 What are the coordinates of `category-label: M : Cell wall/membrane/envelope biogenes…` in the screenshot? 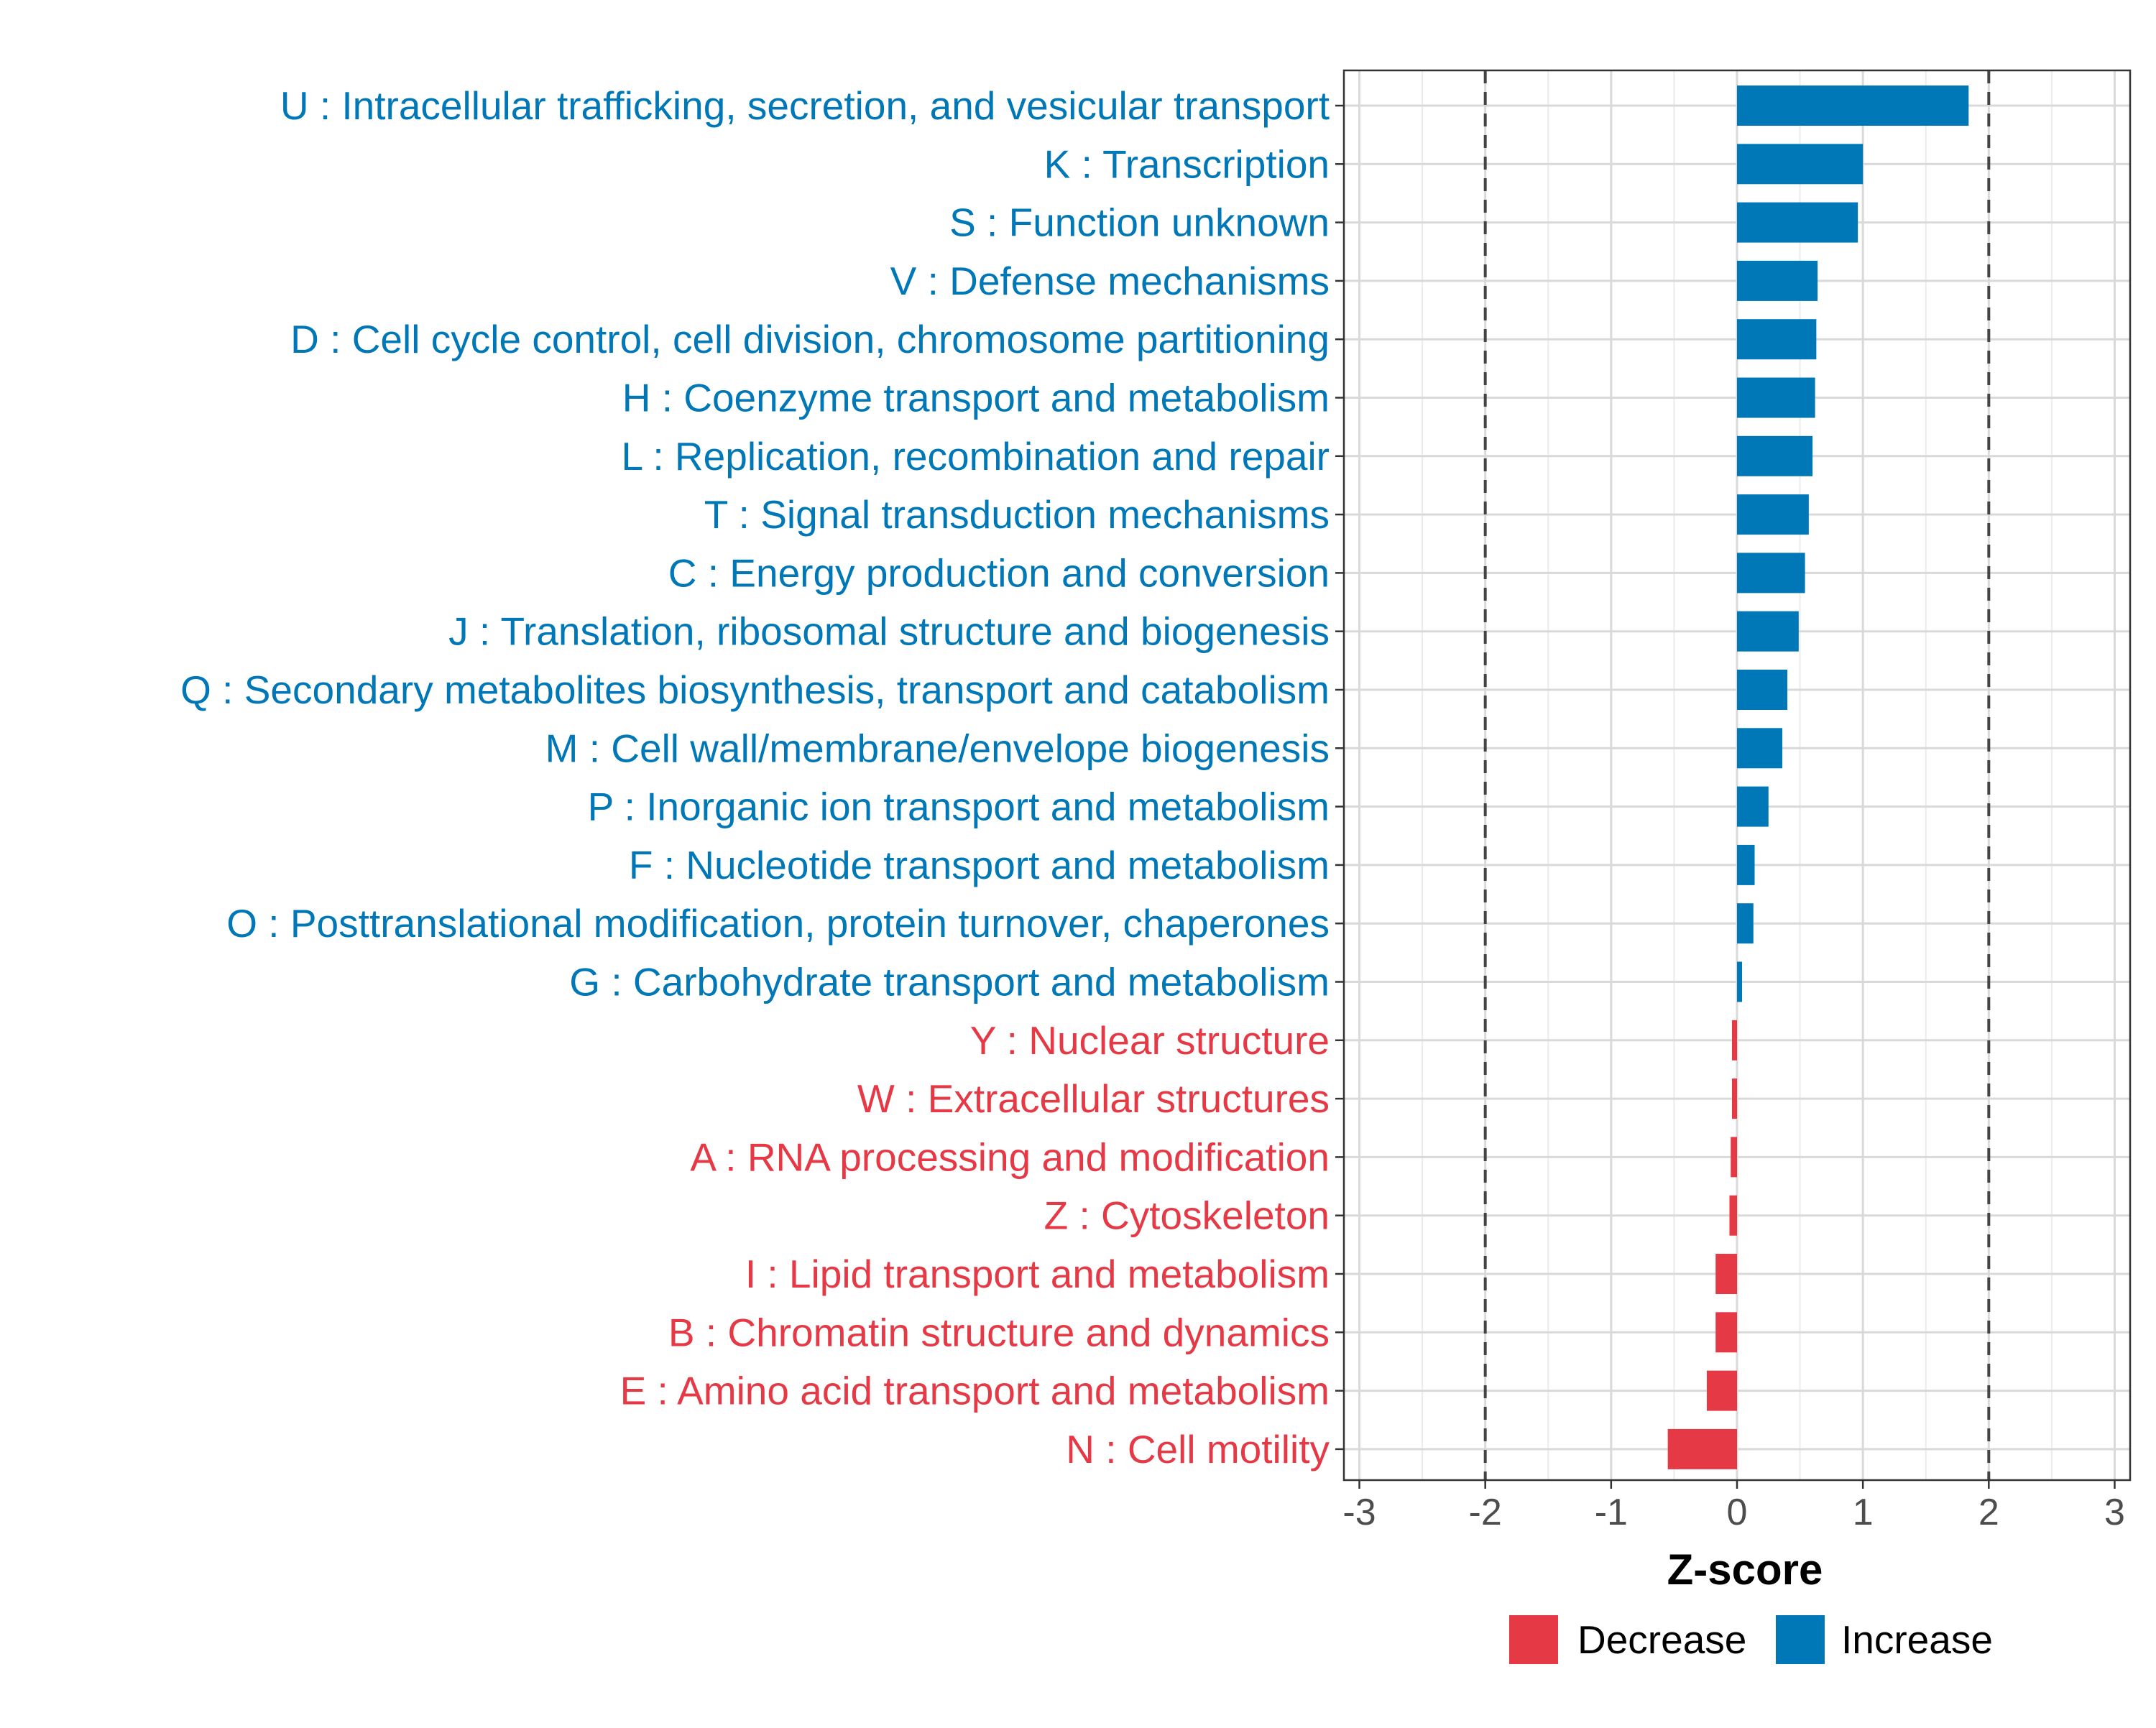 It's located at (937, 748).